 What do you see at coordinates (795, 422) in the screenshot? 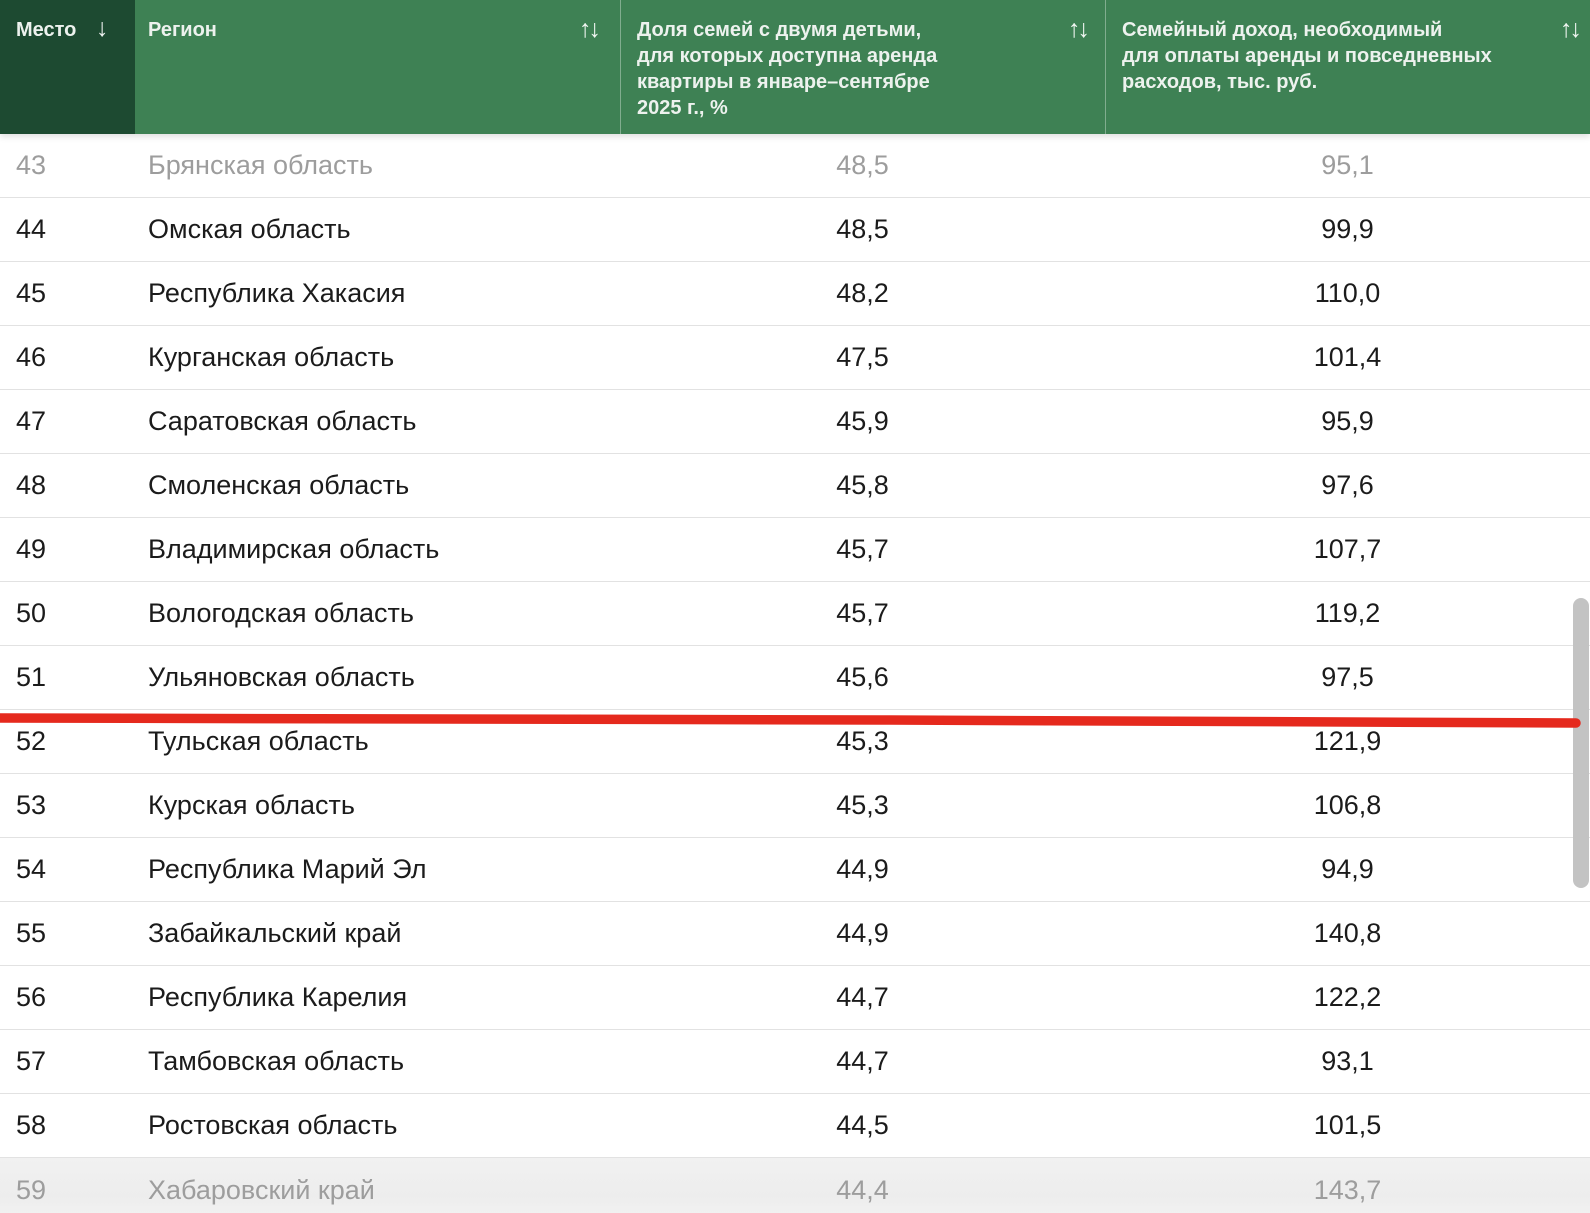
I see `table-row: 47 Саратовская область 45,9 95,9` at bounding box center [795, 422].